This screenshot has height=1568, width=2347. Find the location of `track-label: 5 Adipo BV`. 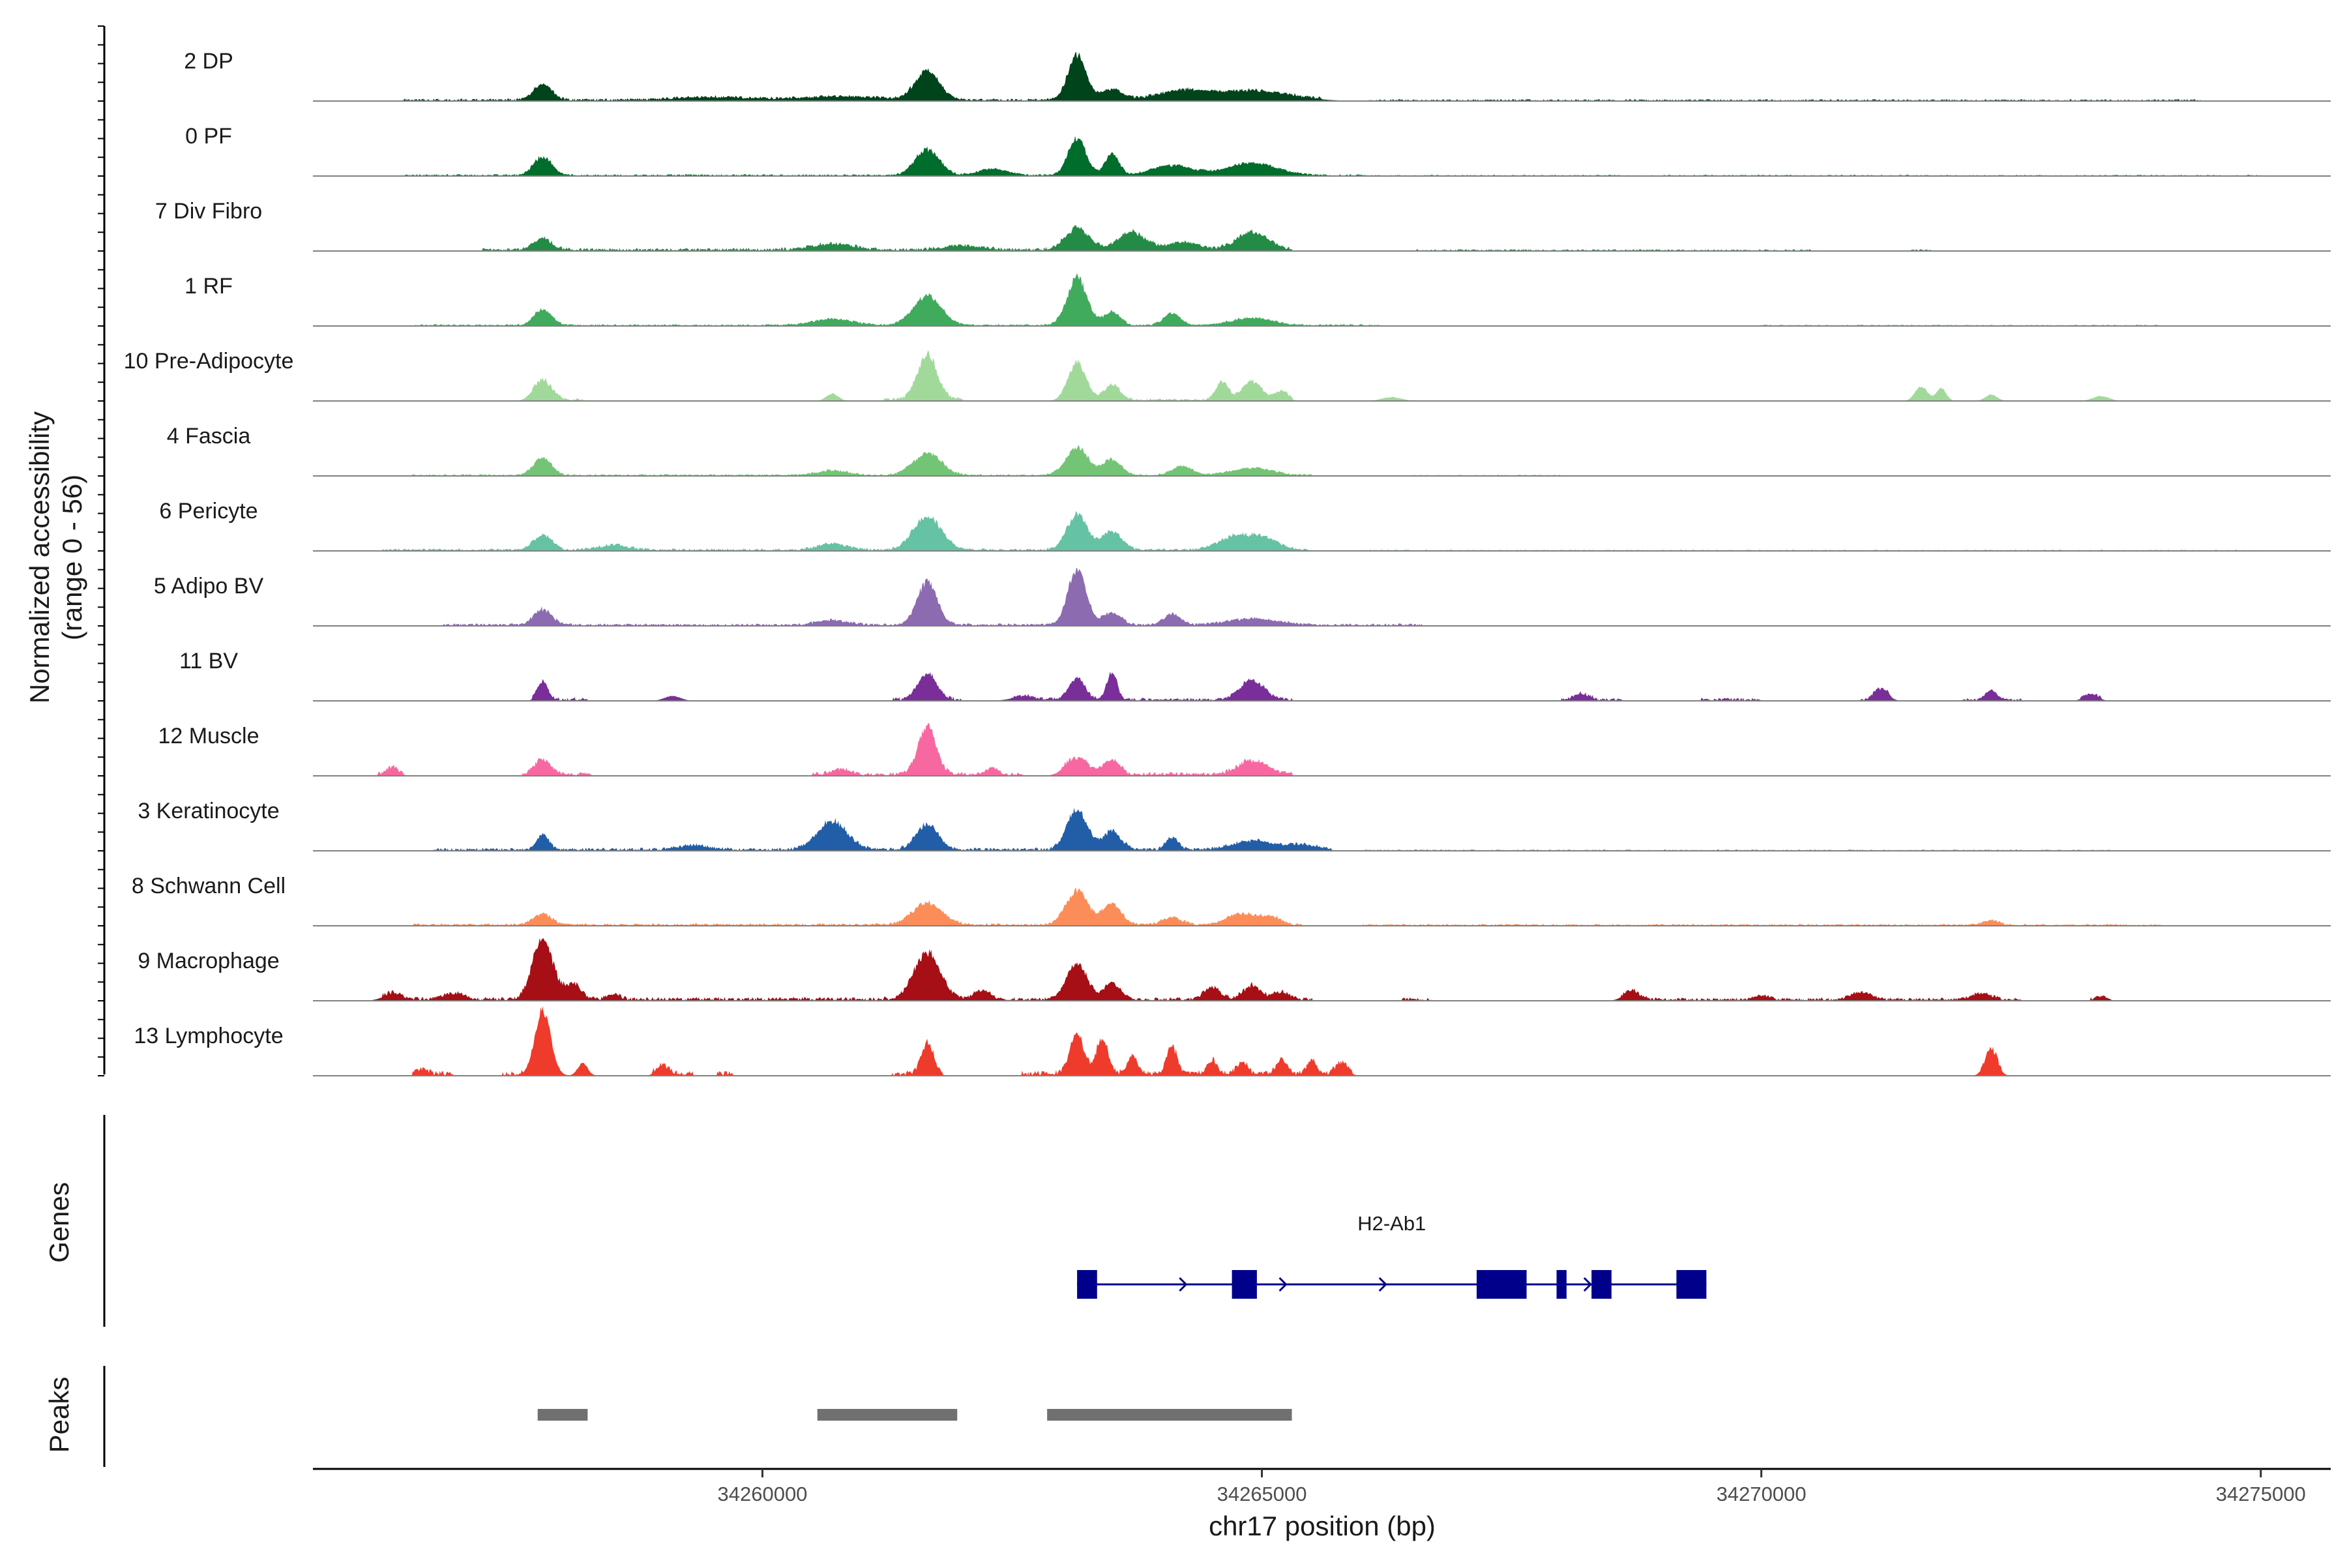

track-label: 5 Adipo BV is located at coordinates (209, 587).